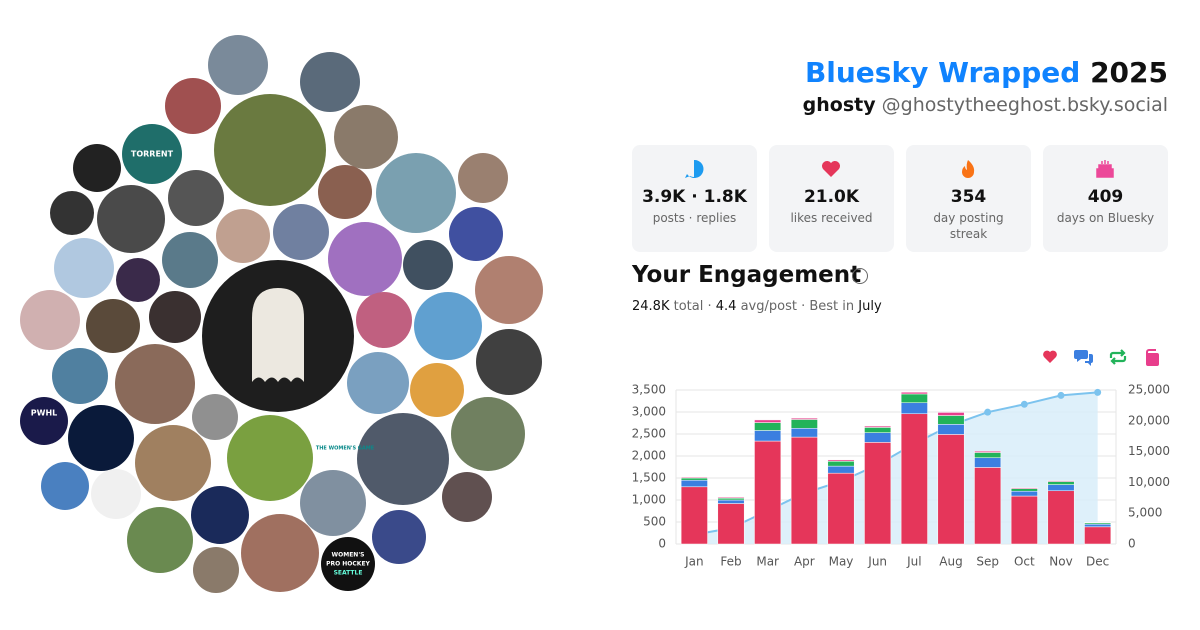 Image resolution: width=1200 pixels, height=630 pixels. I want to click on icon-shape, so click(1105, 169).